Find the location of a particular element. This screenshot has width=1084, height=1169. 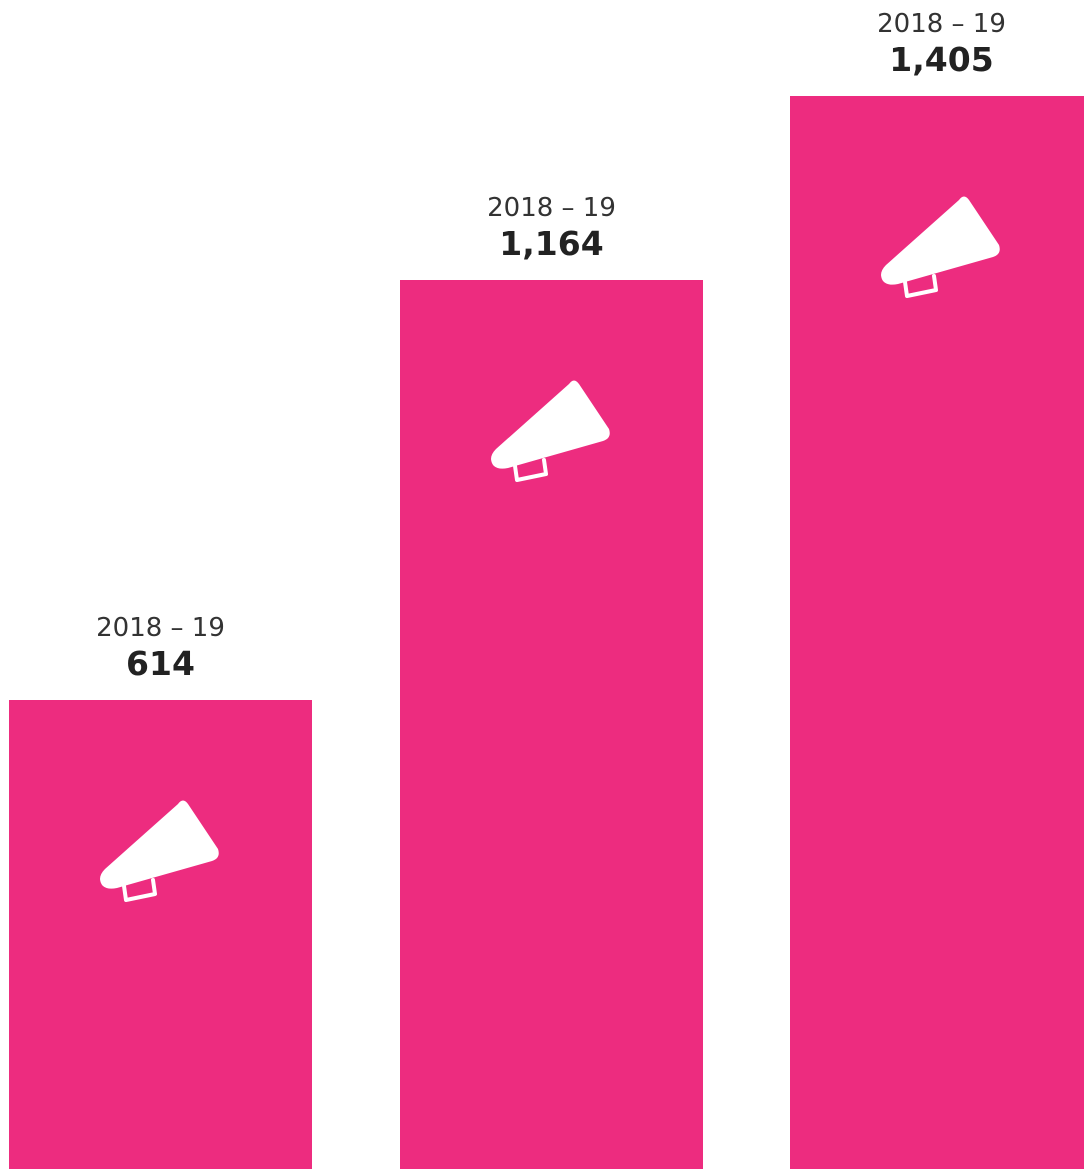

bar-value-label: 614 is located at coordinates (160, 663).